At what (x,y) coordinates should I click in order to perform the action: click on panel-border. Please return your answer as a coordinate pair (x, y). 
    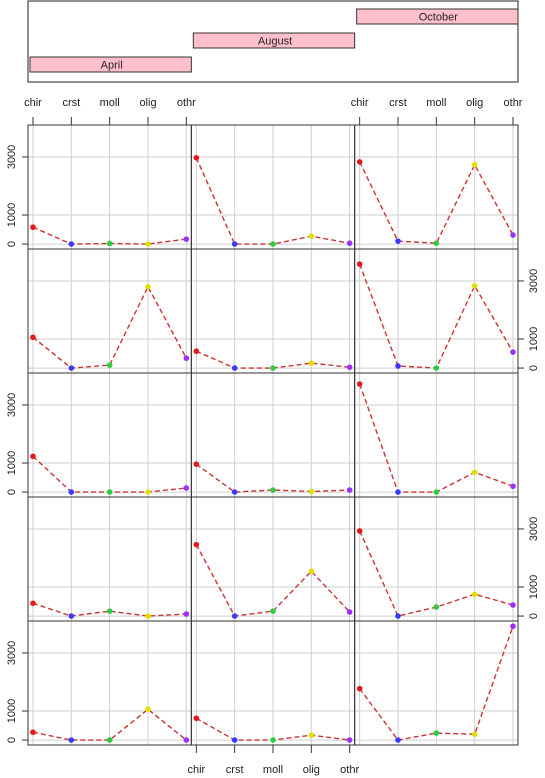
    Looking at the image, I should click on (436, 683).